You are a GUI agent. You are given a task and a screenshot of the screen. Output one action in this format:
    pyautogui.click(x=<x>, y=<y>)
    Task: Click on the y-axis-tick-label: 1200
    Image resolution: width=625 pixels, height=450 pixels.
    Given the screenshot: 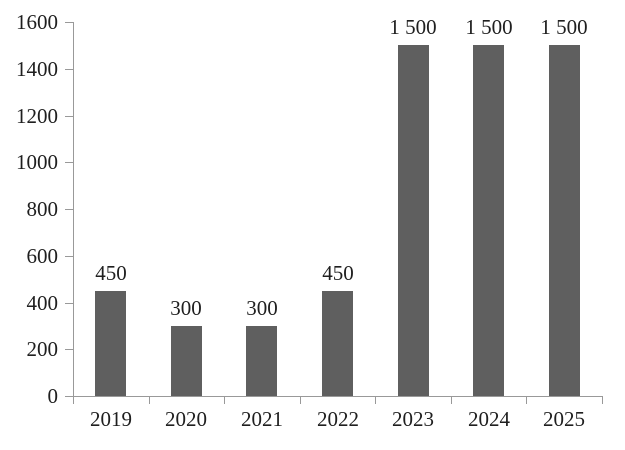 What is the action you would take?
    pyautogui.click(x=37, y=116)
    